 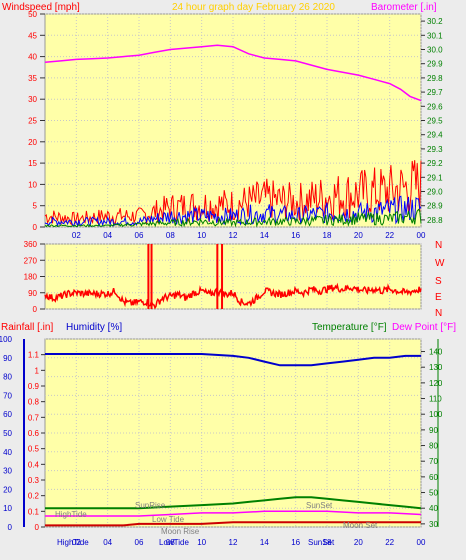 I want to click on rainfall-tick-label: 0.5, so click(x=34, y=449).